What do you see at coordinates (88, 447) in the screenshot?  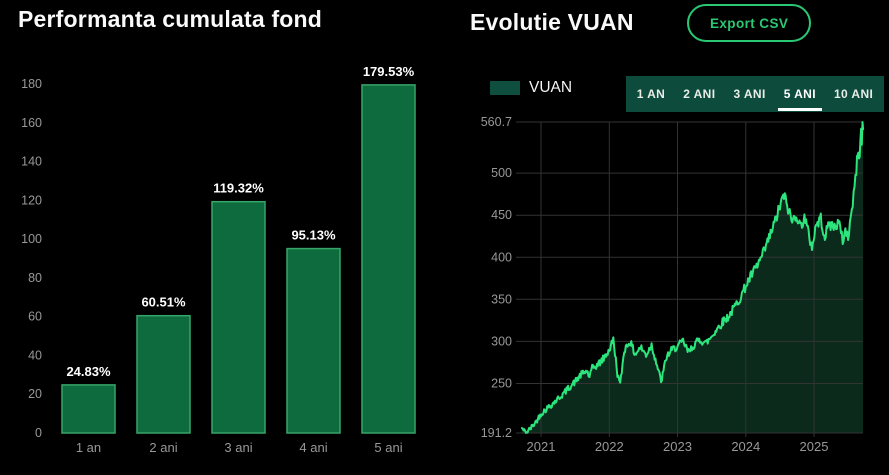 I see `bar-category-label: 1 an` at bounding box center [88, 447].